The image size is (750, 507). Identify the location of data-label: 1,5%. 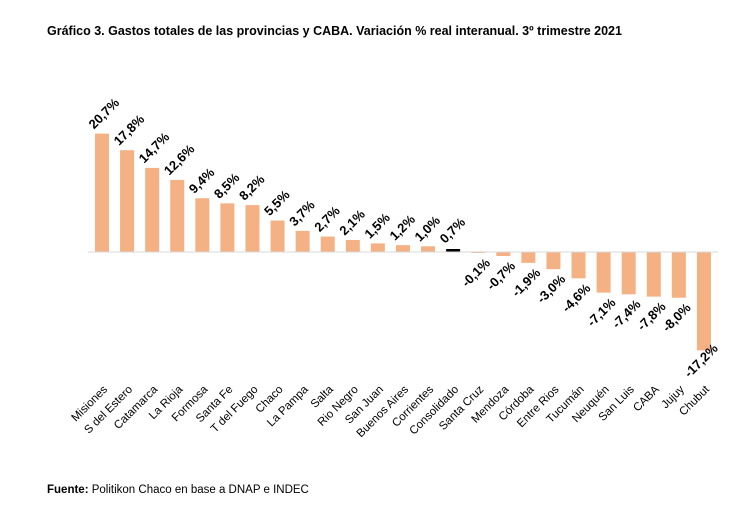
(377, 226).